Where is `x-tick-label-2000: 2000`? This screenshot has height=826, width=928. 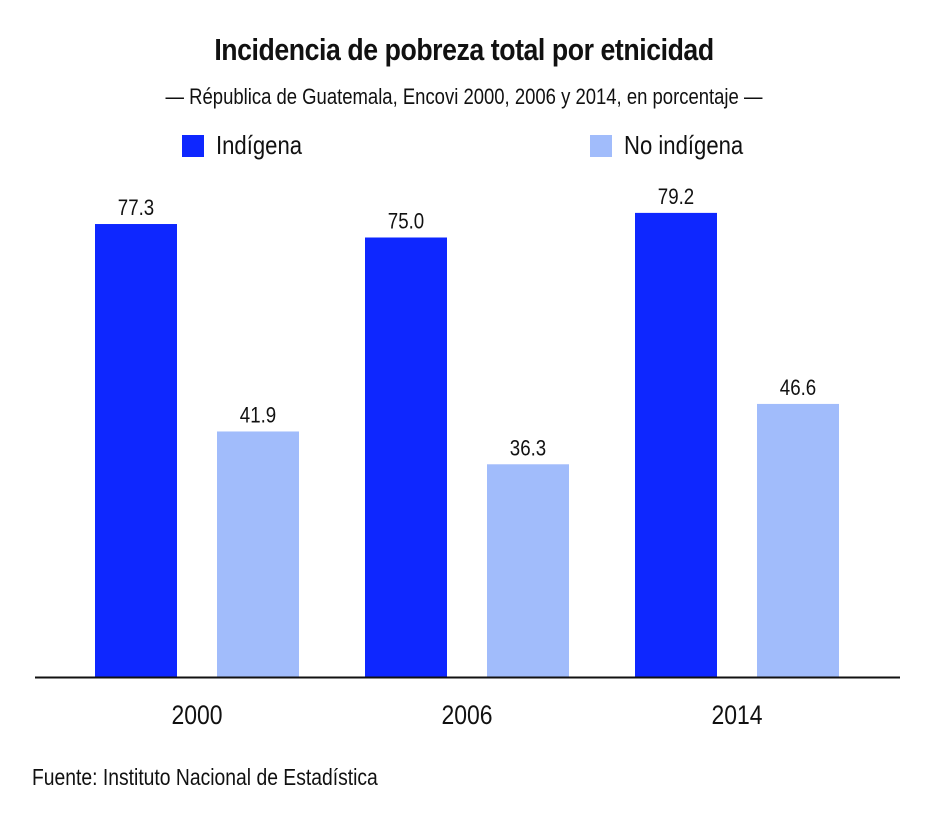 x-tick-label-2000: 2000 is located at coordinates (196, 715).